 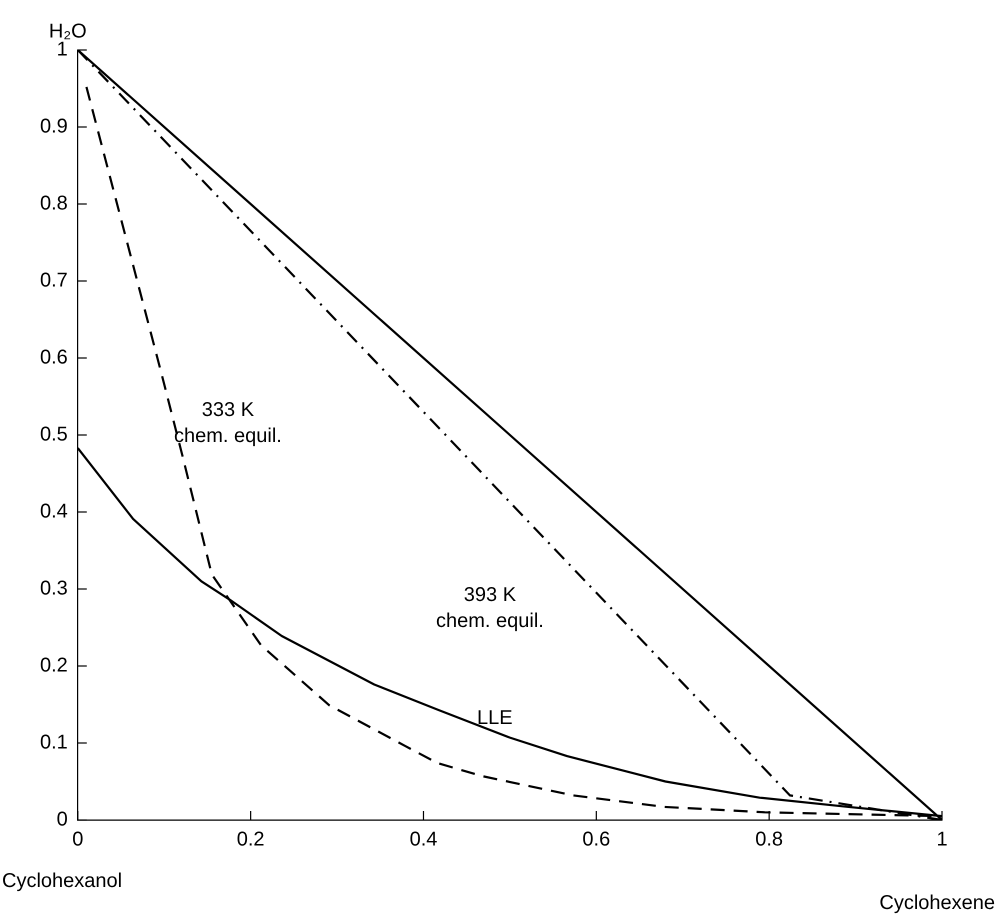 I want to click on x-tick-label: 0.8, so click(x=769, y=839).